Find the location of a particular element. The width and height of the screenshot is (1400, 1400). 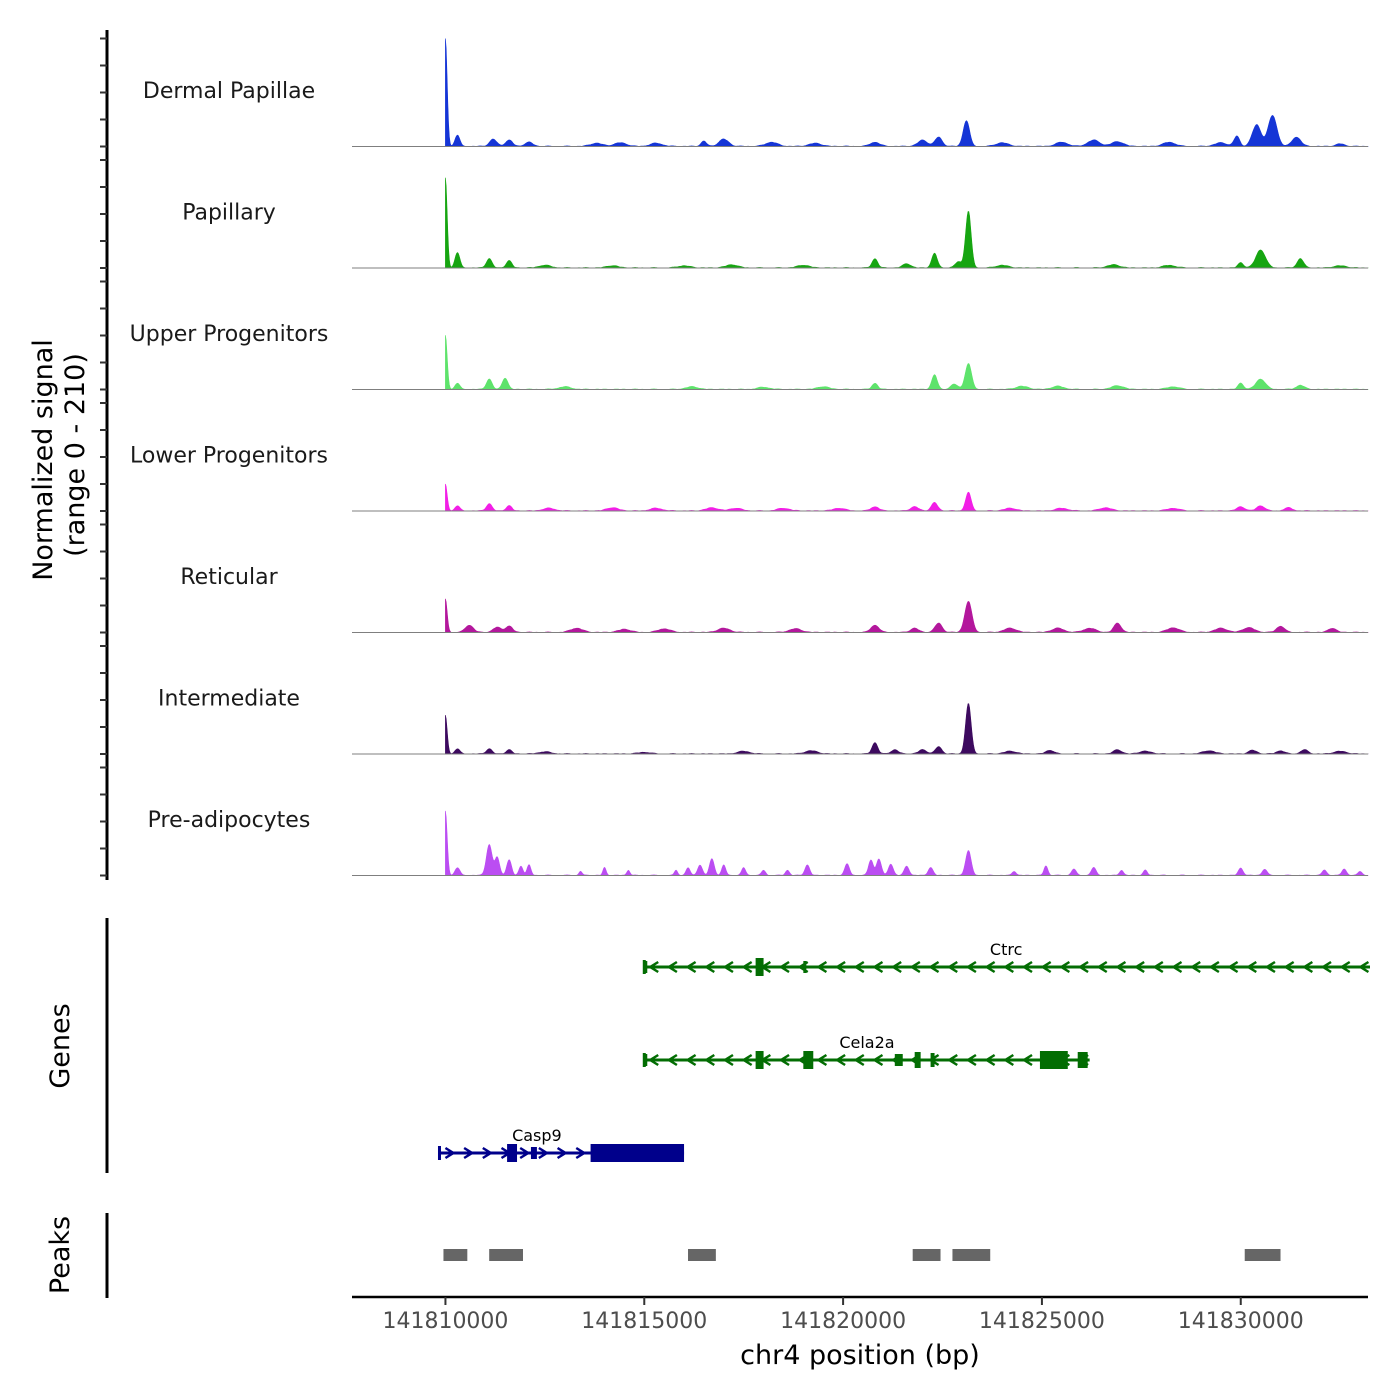

gene-cela2a: Cela2a is located at coordinates (866, 1051).